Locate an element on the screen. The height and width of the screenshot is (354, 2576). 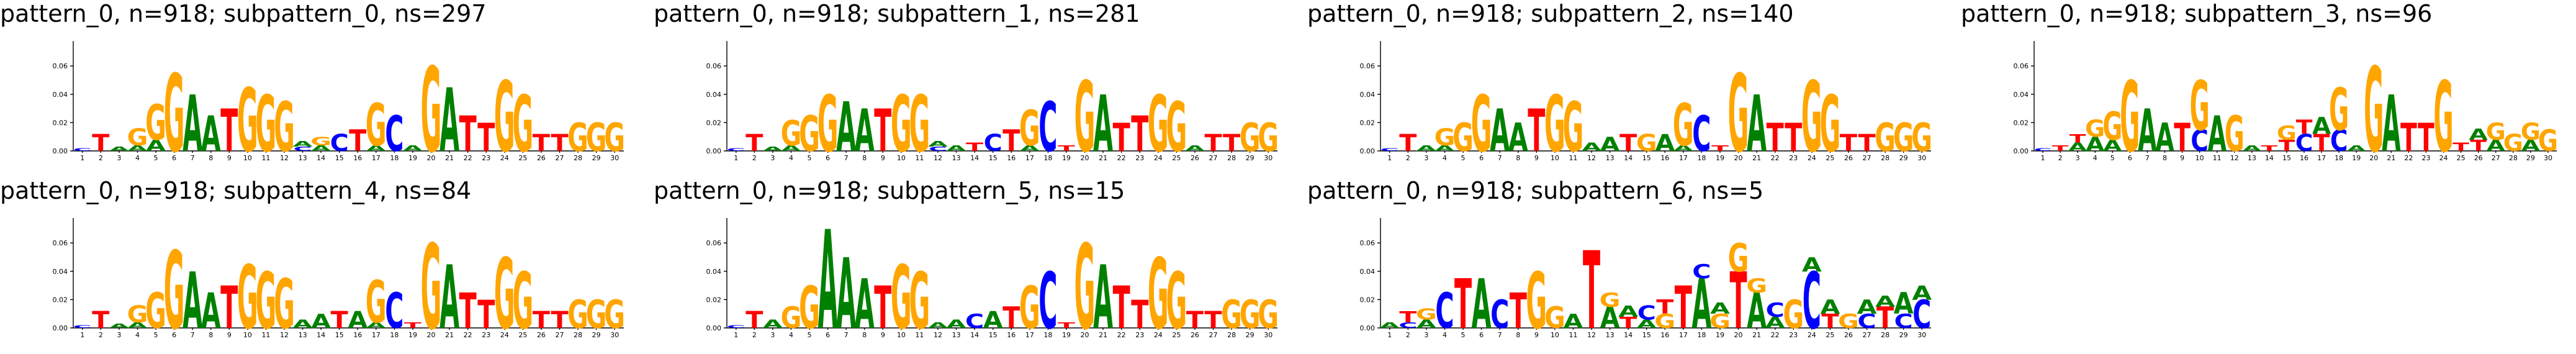
x-tick-label: 12 is located at coordinates (1591, 335).